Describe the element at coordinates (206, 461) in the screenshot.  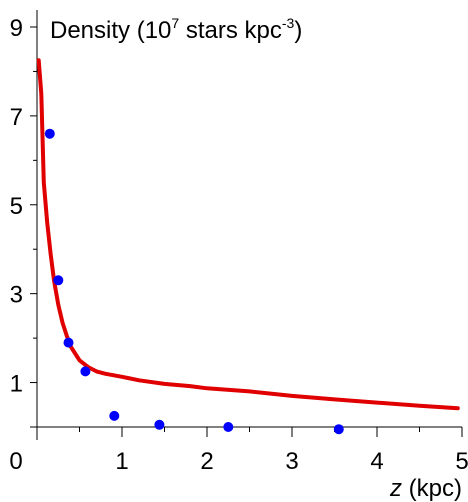
I see `x-tick-label: 2` at that location.